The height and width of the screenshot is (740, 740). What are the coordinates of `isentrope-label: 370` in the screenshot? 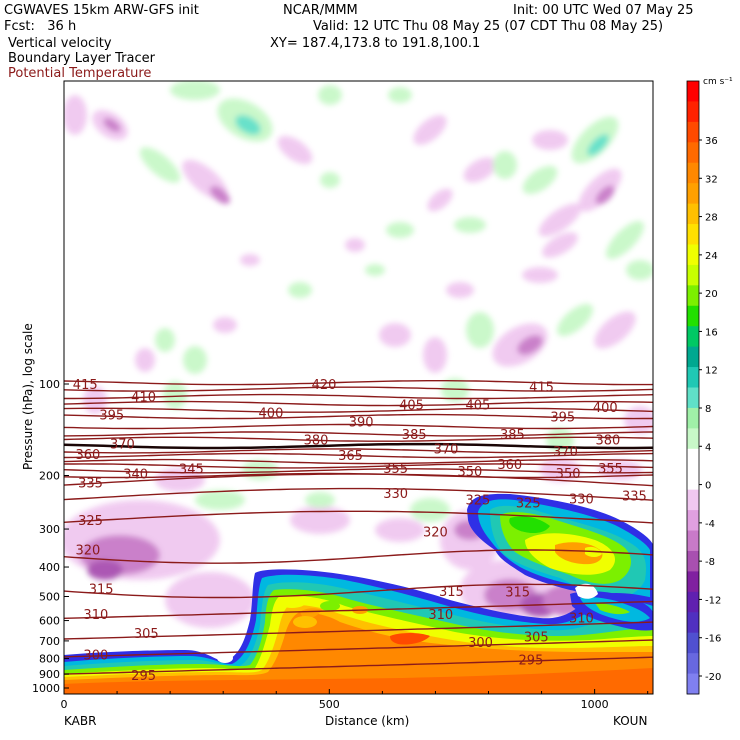 It's located at (446, 450).